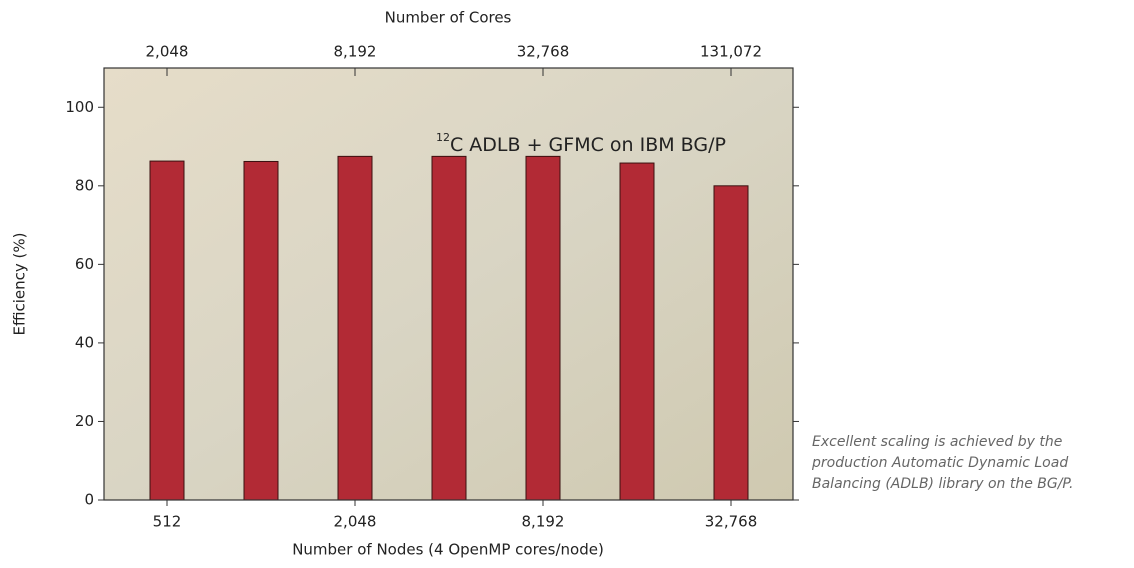 Image resolution: width=1134 pixels, height=568 pixels. I want to click on y-axis-title: Efficiency (%), so click(20, 284).